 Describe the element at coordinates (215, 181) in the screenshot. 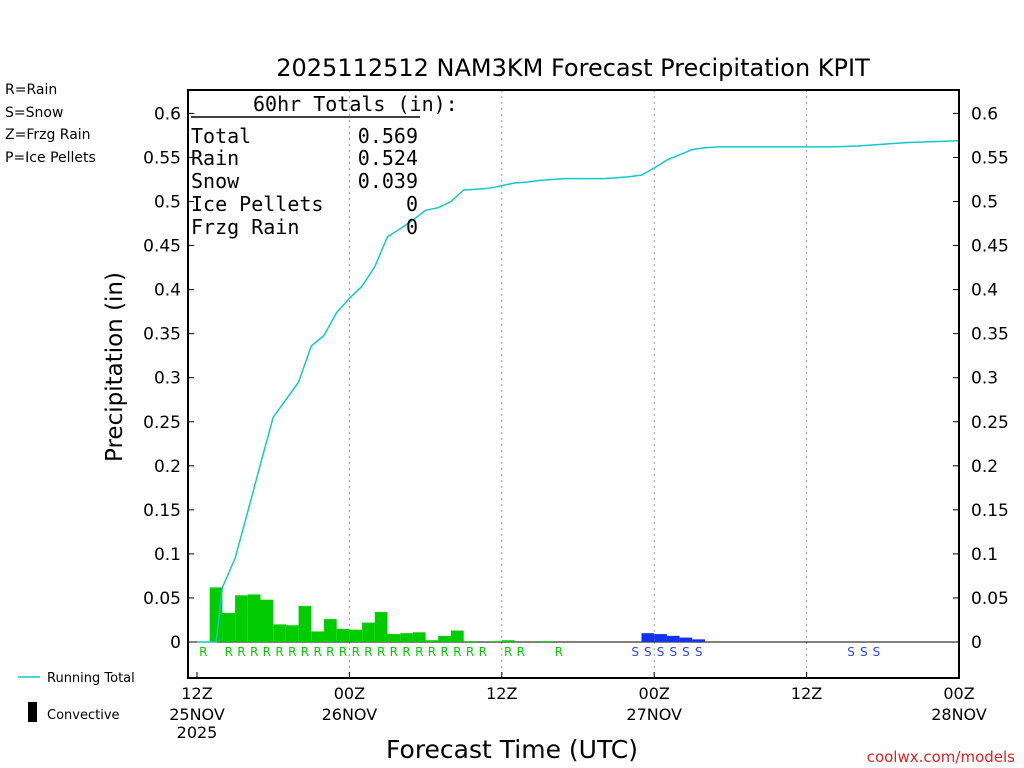

I see `totals-label-snow: Snow` at that location.